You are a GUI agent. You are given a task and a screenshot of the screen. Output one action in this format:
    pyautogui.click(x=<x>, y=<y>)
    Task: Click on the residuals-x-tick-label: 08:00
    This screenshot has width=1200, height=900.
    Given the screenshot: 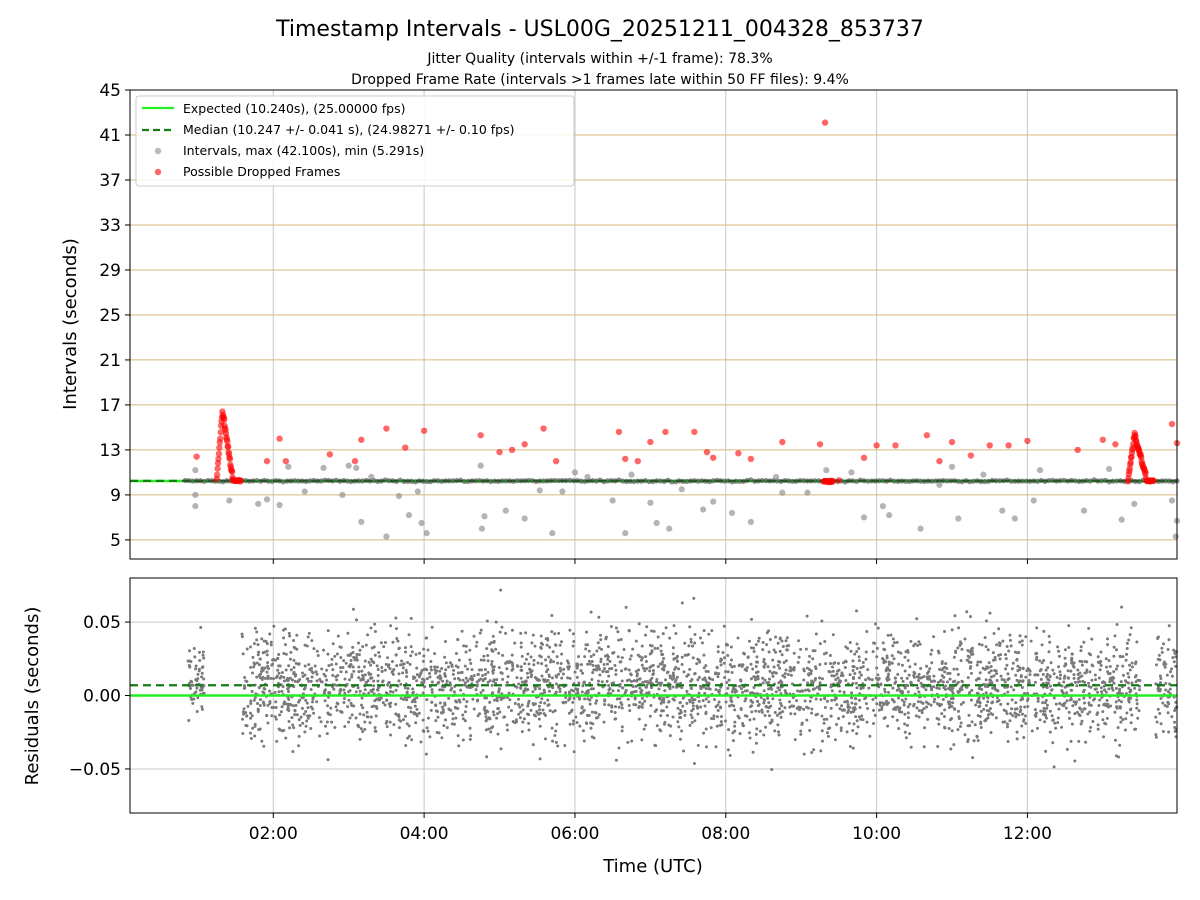 What is the action you would take?
    pyautogui.click(x=725, y=834)
    